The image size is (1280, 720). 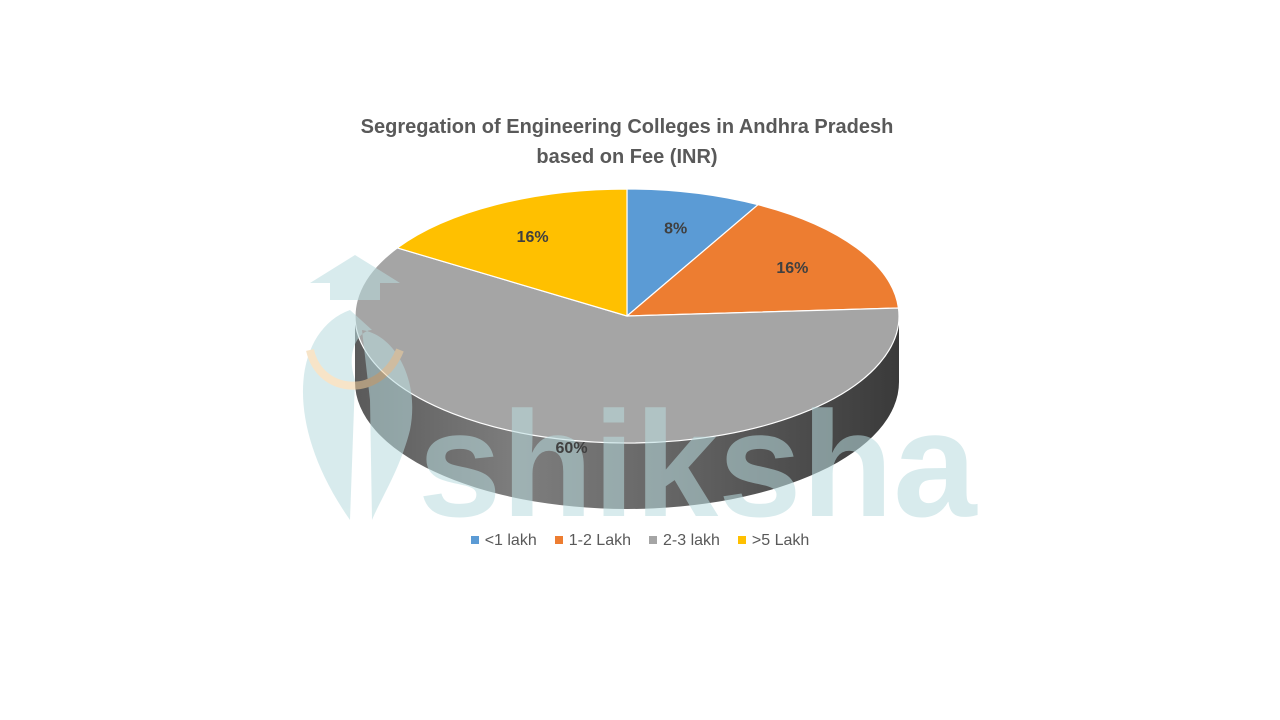 What do you see at coordinates (663, 338) in the screenshot?
I see `pie-data-labels: 8% 16% 60% 16%` at bounding box center [663, 338].